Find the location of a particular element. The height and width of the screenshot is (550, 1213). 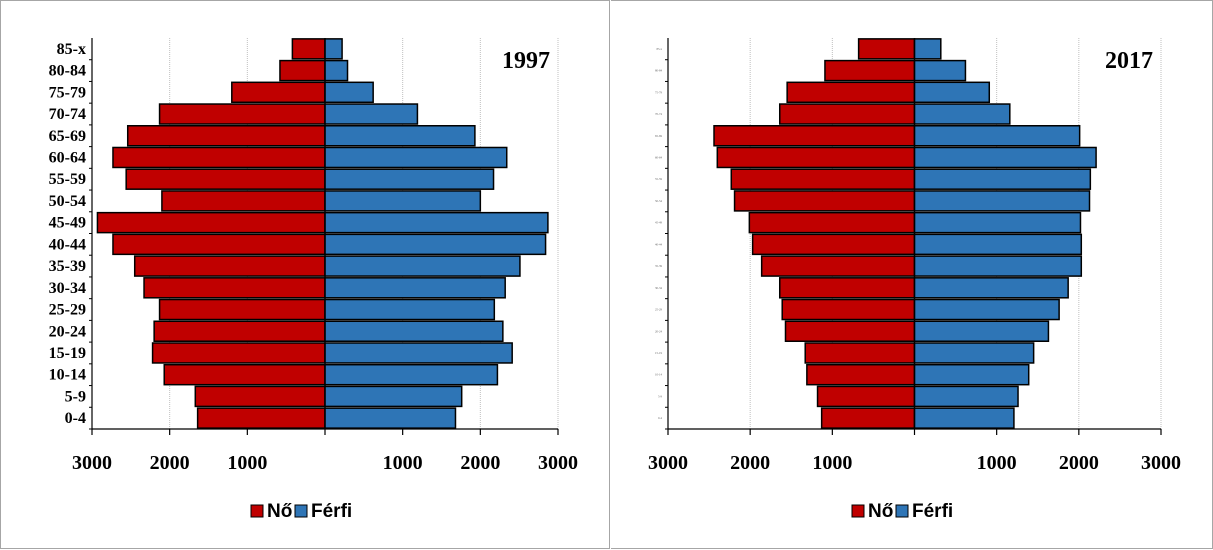

y-tick-label: 45-49 is located at coordinates (67, 223).